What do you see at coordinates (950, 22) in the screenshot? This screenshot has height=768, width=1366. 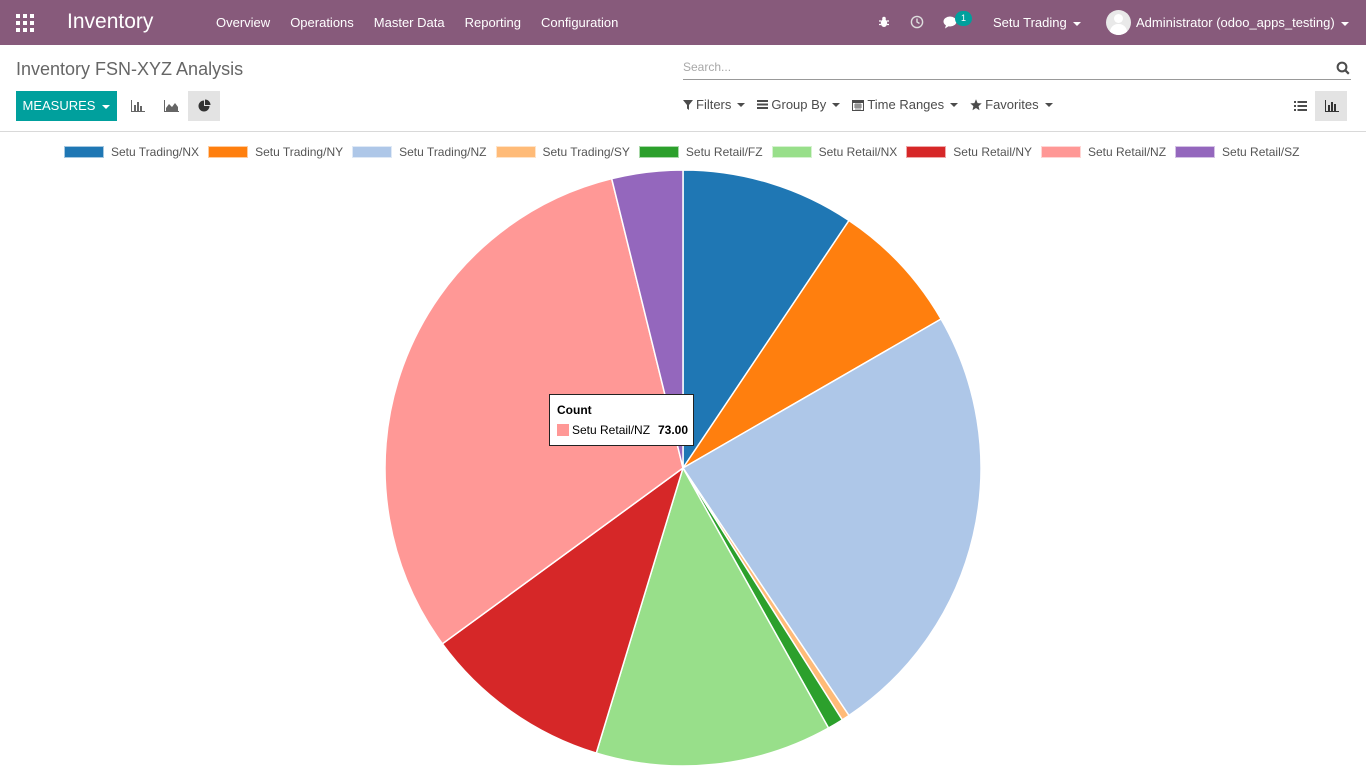 I see `messages-chat-icon` at bounding box center [950, 22].